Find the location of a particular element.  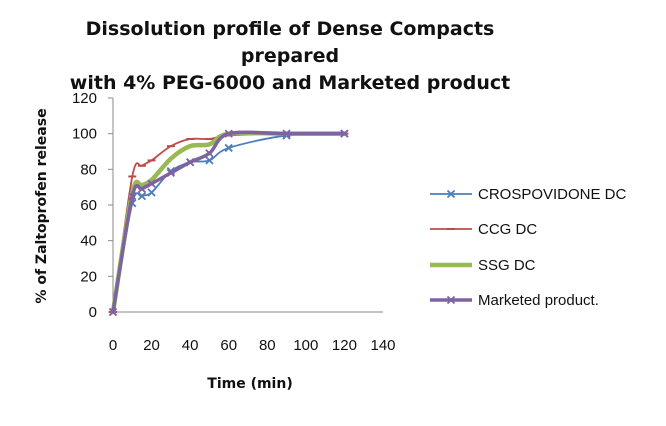

x-tick-label: 100 is located at coordinates (305, 345).